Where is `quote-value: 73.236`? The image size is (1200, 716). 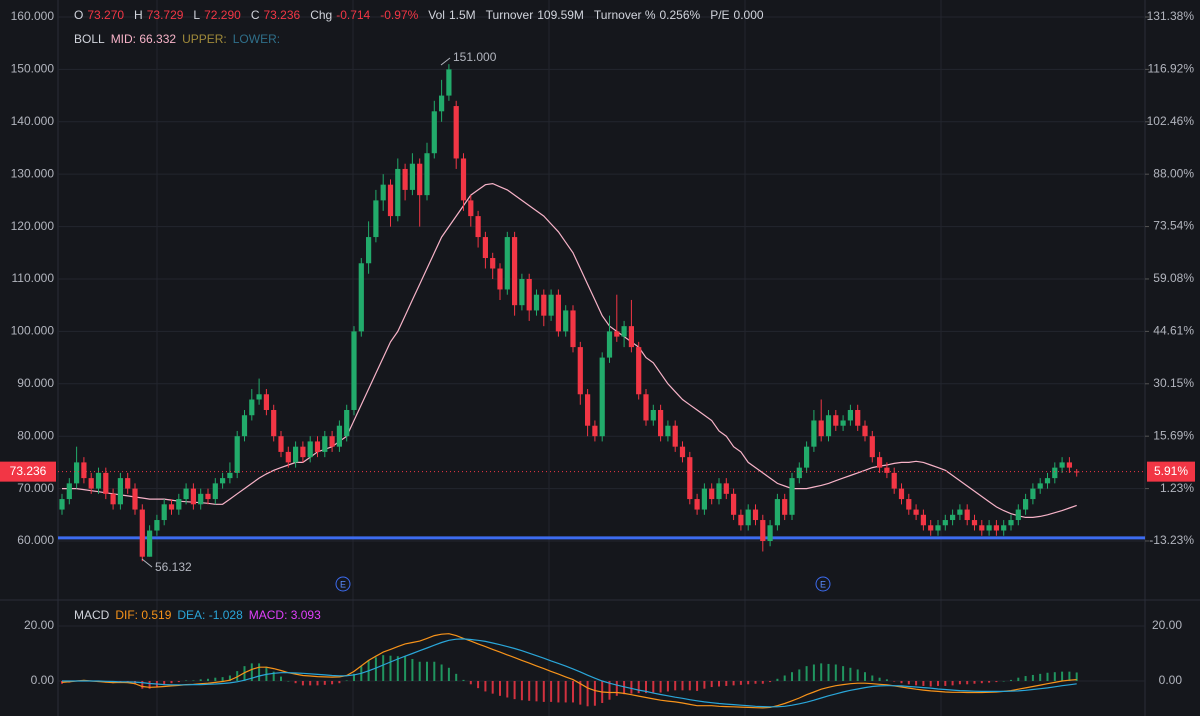
quote-value: 73.236 is located at coordinates (282, 15).